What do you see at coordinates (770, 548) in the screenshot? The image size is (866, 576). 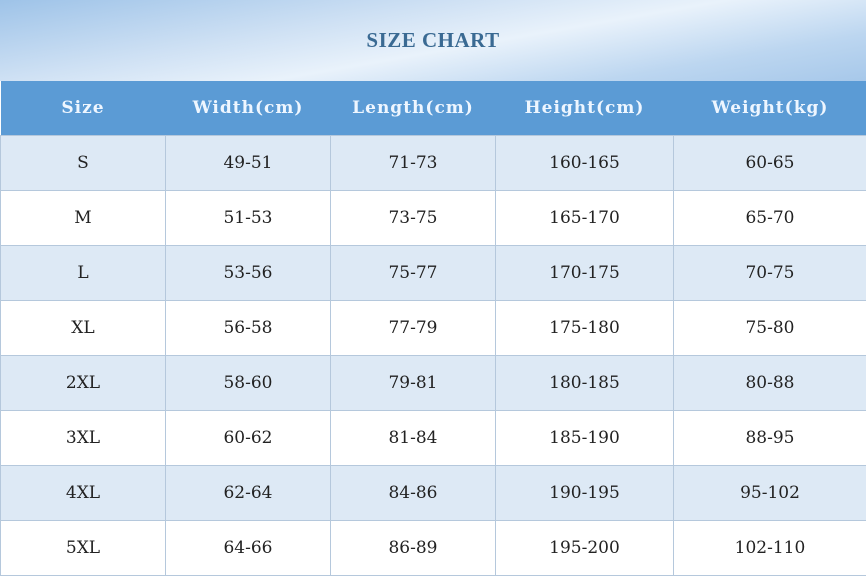 I see `table-cell: 102-110` at bounding box center [770, 548].